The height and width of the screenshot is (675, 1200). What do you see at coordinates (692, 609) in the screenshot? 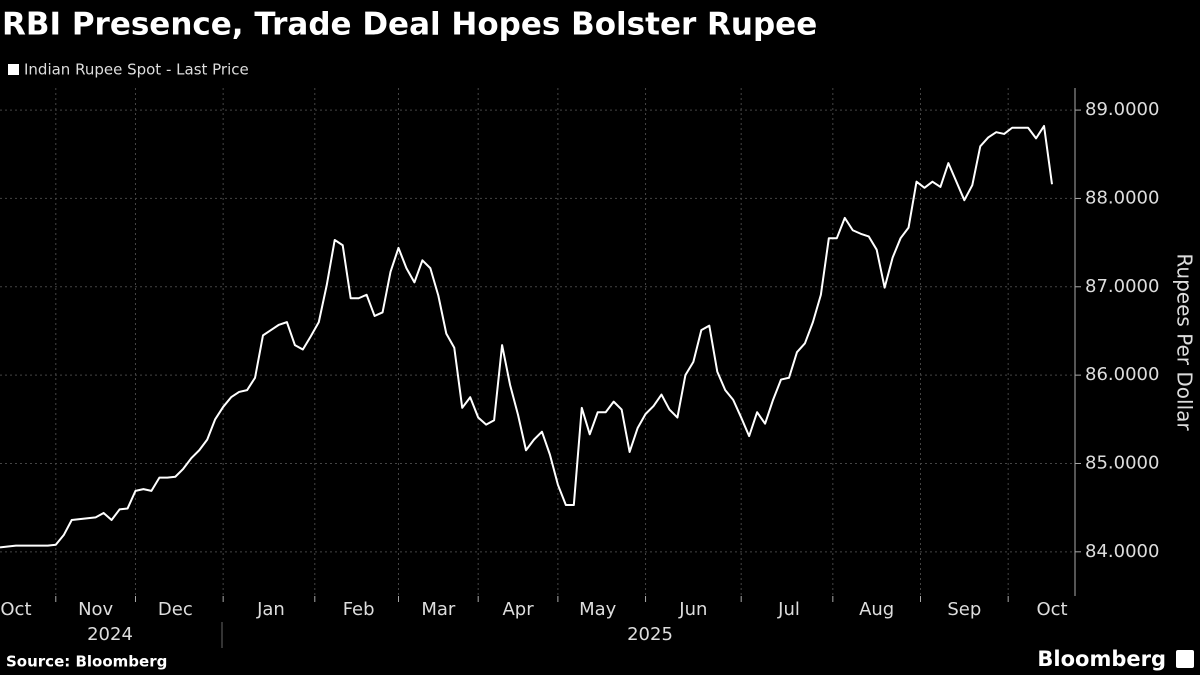
I see `x-tick-label: Jun` at bounding box center [692, 609].